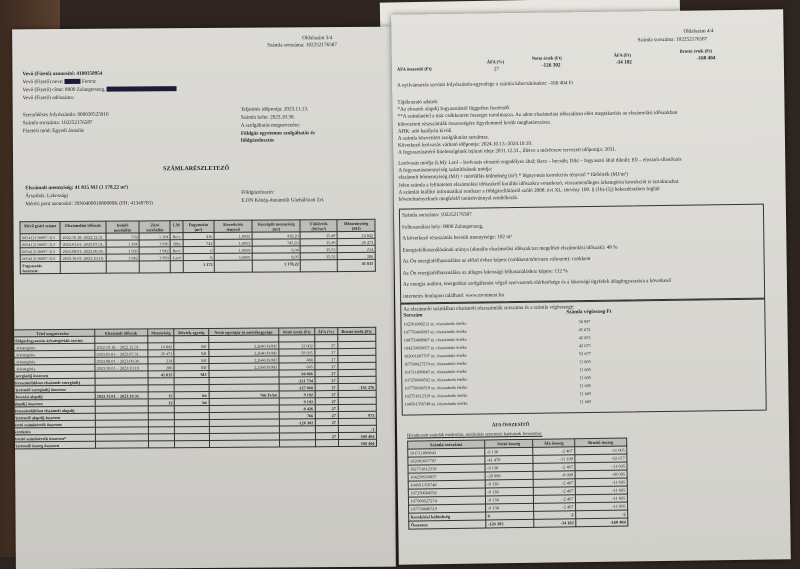 This screenshot has height=569, width=800. I want to click on table-cell: -126 302, so click(509, 523).